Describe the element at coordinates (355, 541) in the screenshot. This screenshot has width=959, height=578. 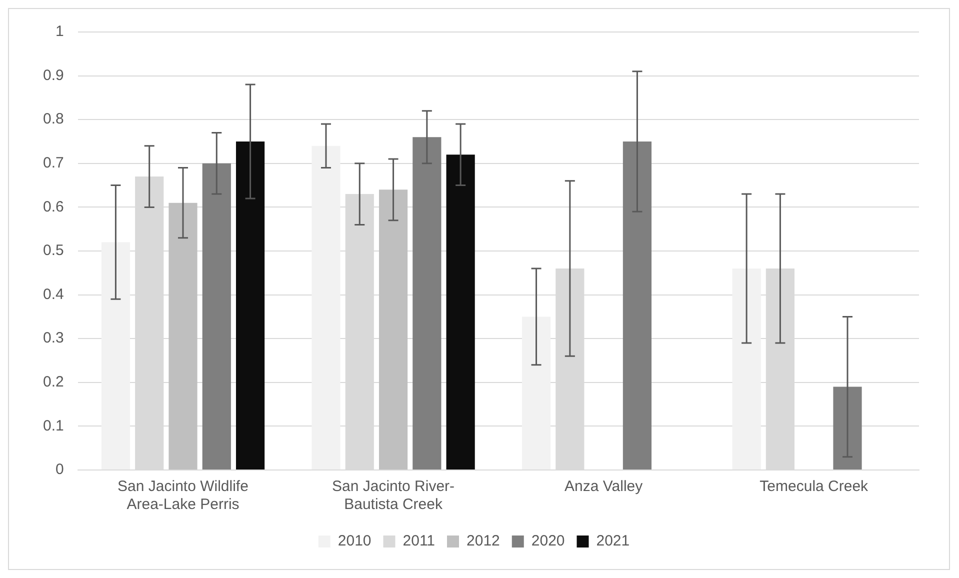
I see `legend-label: 2010` at that location.